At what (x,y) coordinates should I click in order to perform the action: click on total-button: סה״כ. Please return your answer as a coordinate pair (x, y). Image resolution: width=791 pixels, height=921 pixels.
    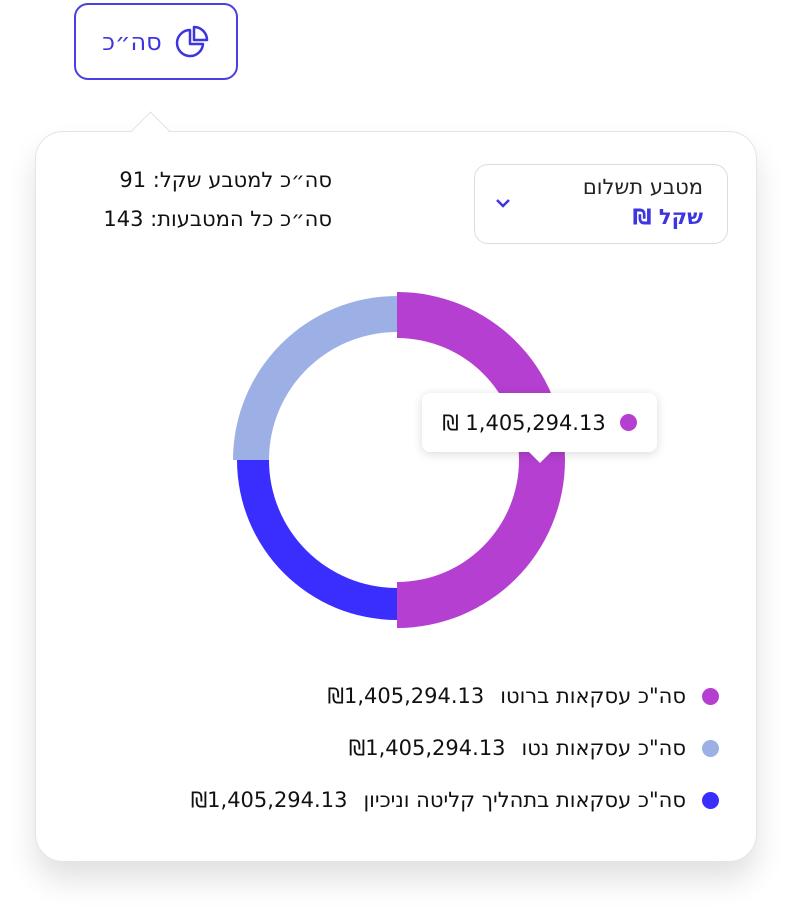
    Looking at the image, I should click on (156, 41).